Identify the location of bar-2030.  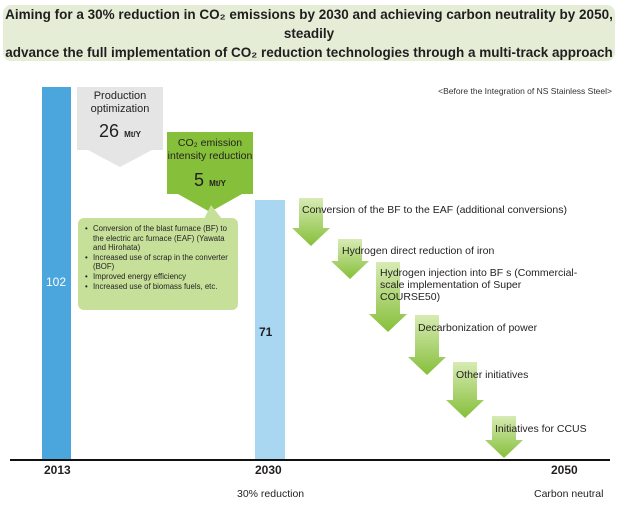
(270, 329).